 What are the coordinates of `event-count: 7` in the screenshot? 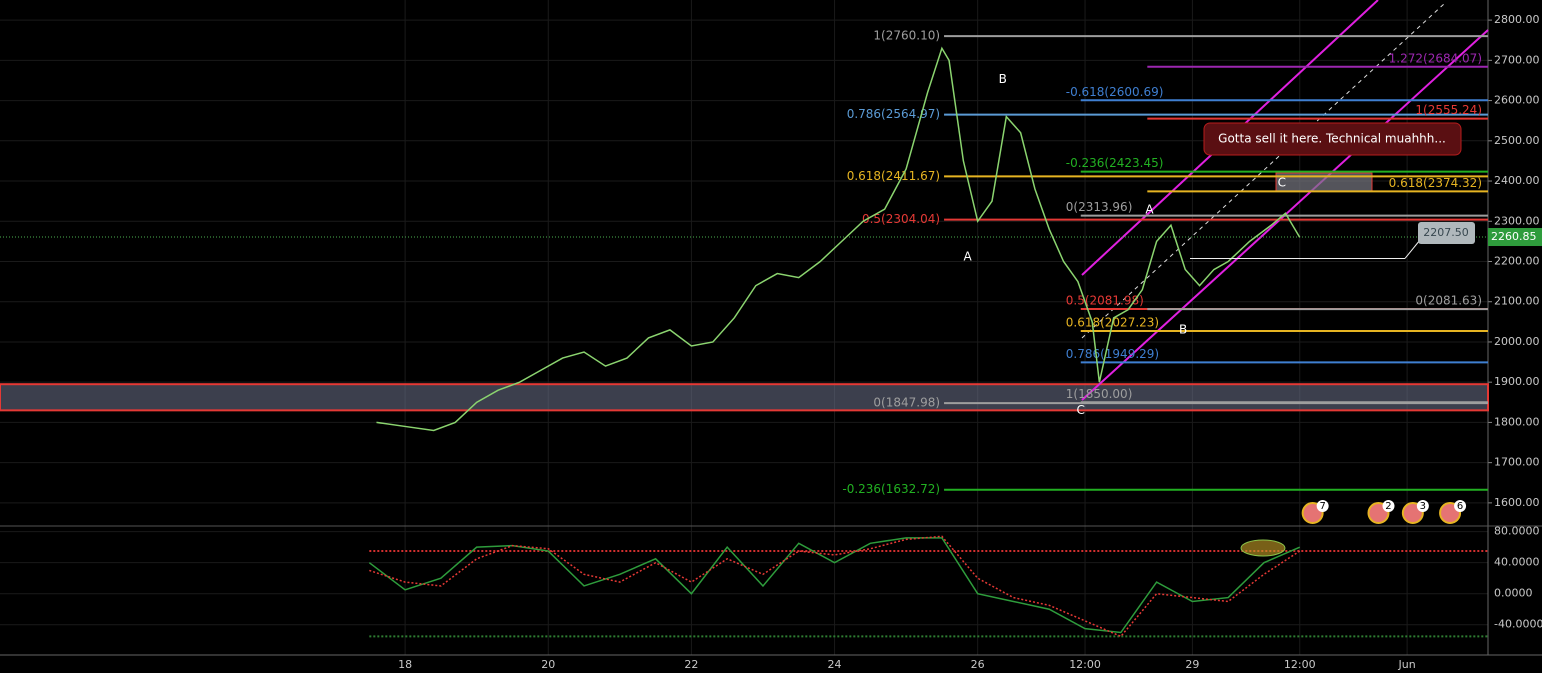 It's located at (1322, 506).